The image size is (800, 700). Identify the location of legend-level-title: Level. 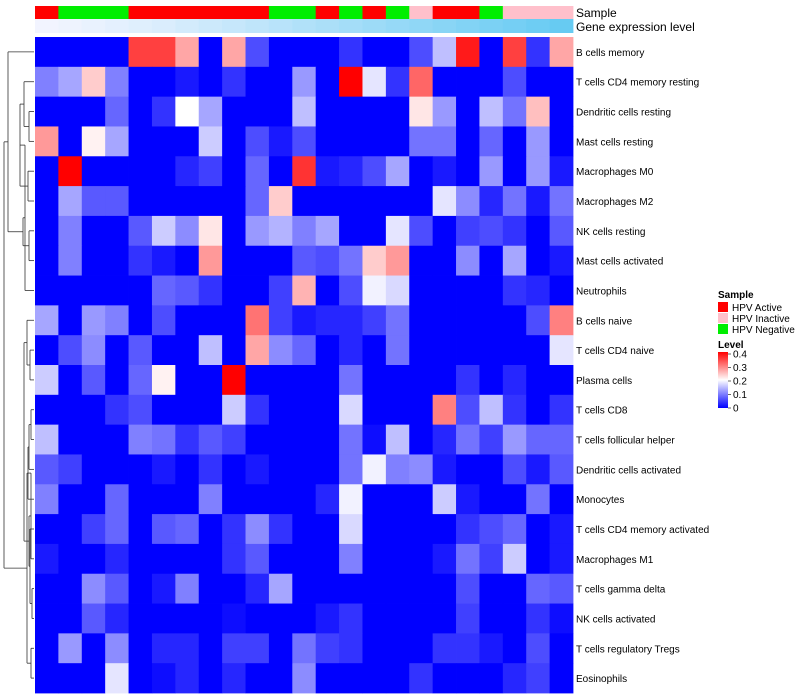
(731, 345).